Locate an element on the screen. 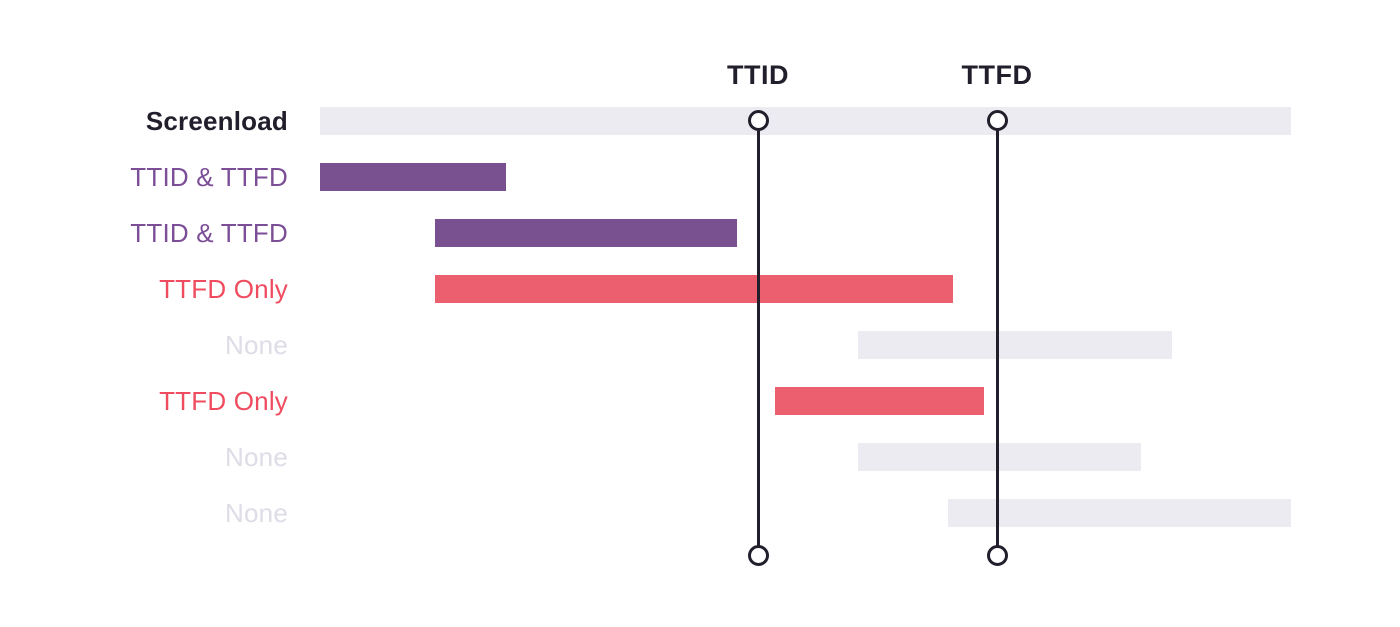 The image size is (1400, 627). ttfd-marker-line is located at coordinates (997, 337).